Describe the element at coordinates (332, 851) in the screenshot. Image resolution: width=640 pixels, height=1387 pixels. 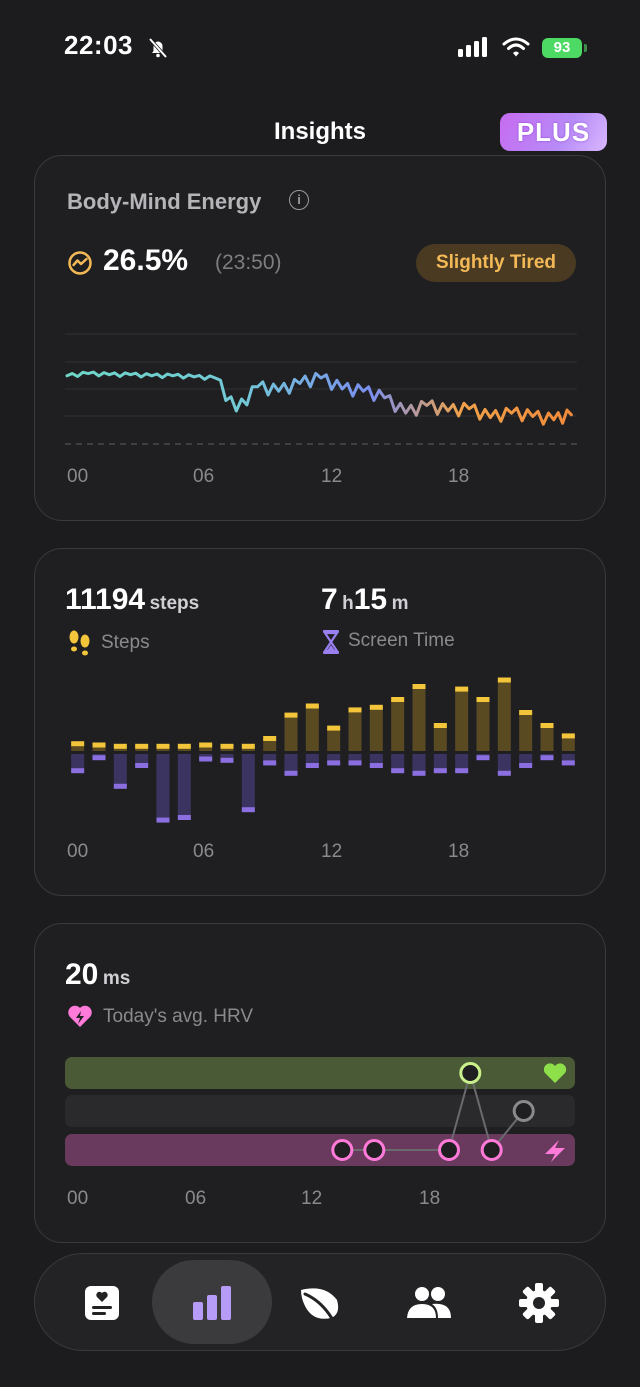
I see `activity-x-tick: 12` at that location.